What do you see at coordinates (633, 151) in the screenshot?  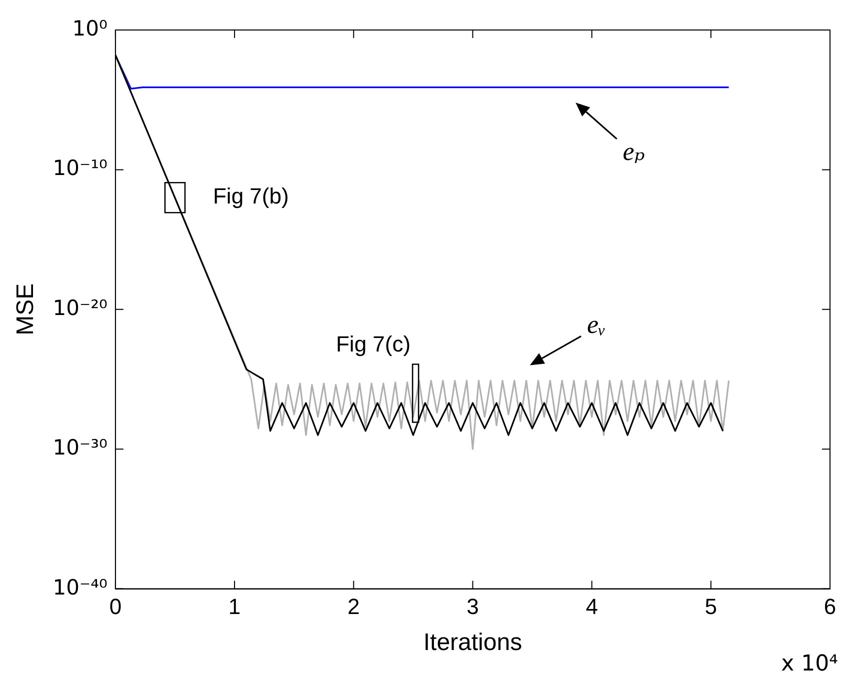 I see `annotation: eₚ` at bounding box center [633, 151].